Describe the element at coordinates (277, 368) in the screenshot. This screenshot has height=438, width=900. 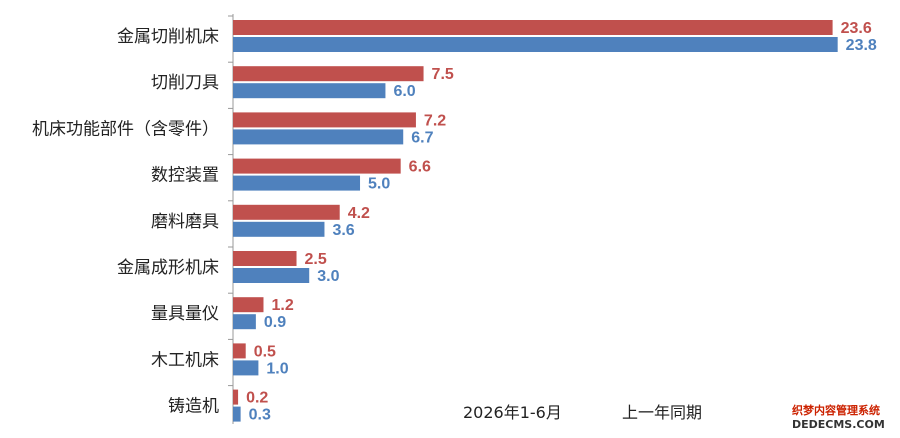
I see `data-label: 1.0` at that location.